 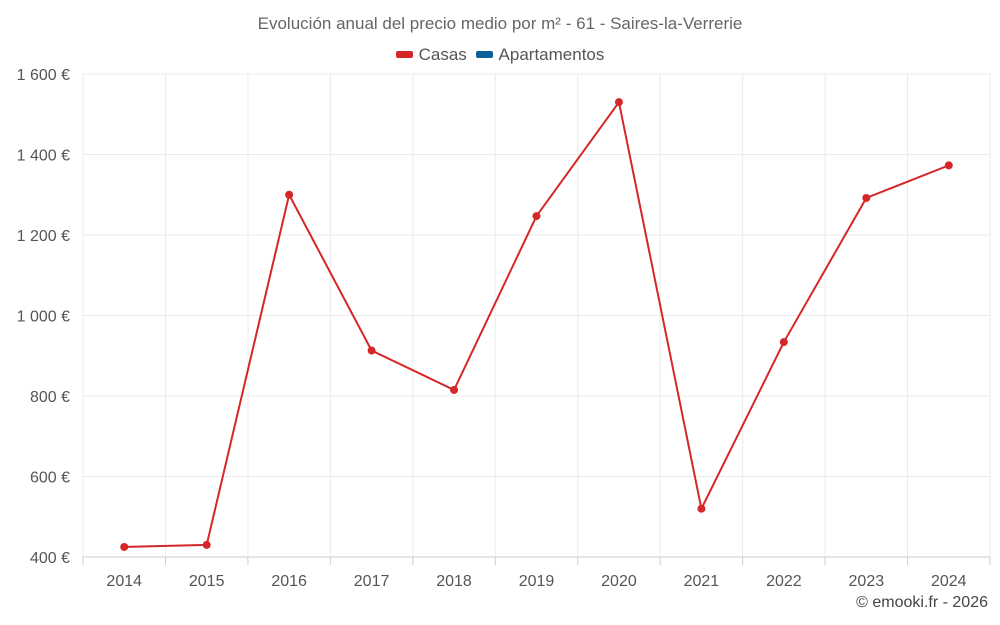 I want to click on x-tick-label: 2022, so click(x=784, y=581).